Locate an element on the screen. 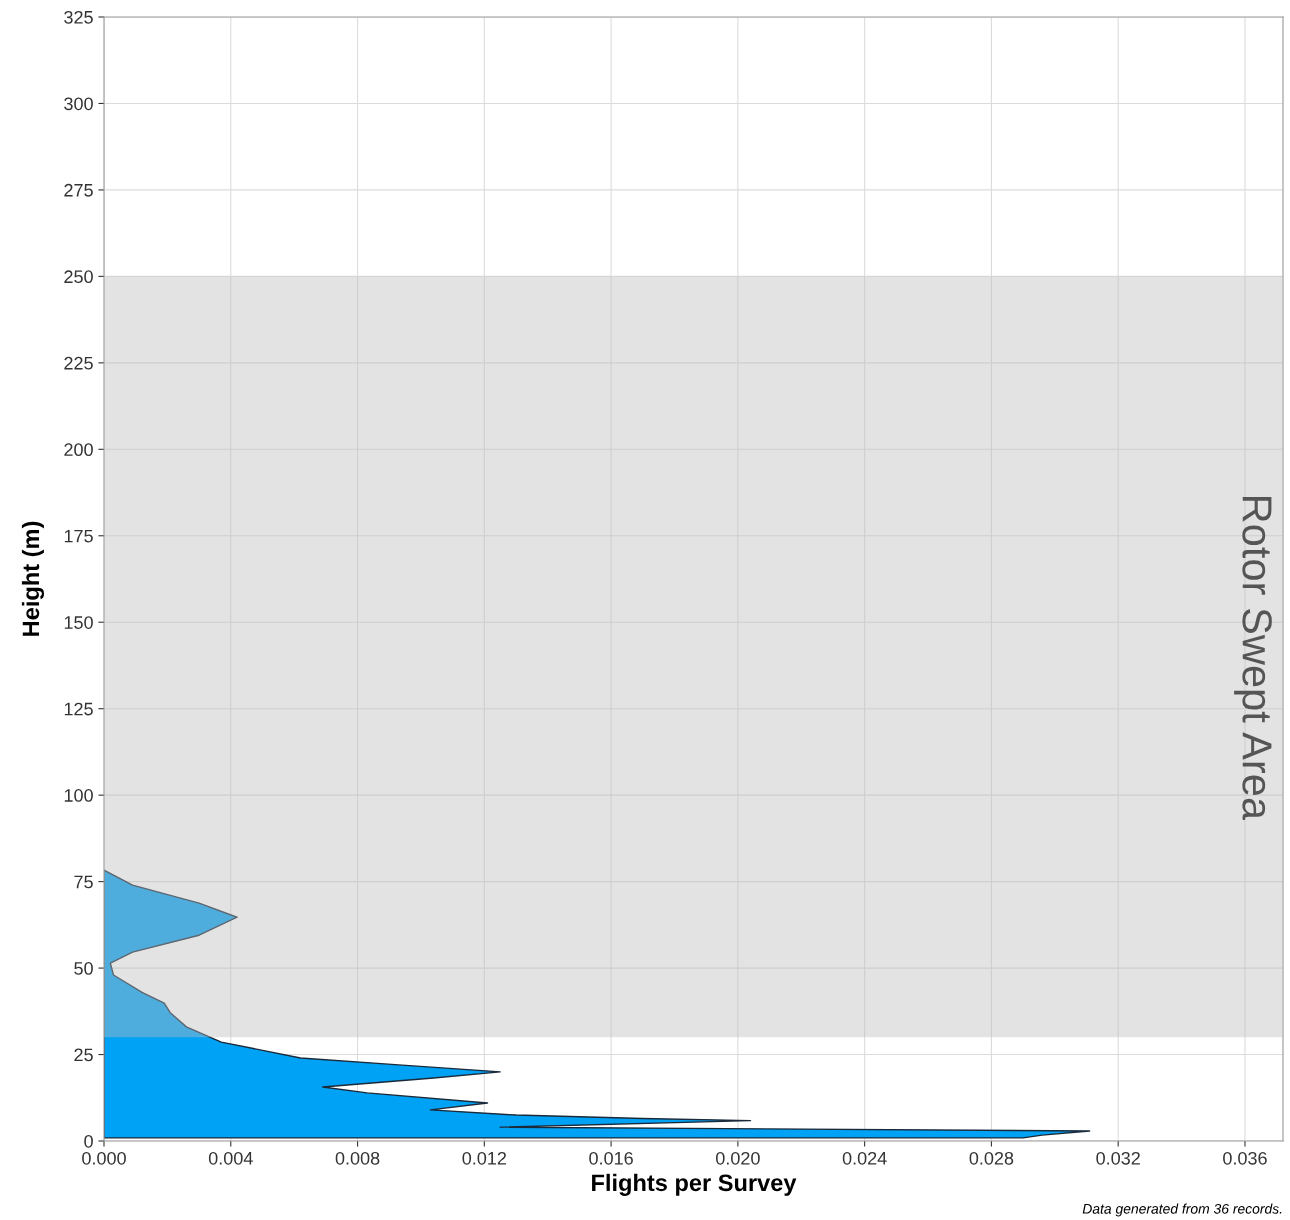 This screenshot has width=1290, height=1220. x-tick-label: 0.012 is located at coordinates (484, 1158).